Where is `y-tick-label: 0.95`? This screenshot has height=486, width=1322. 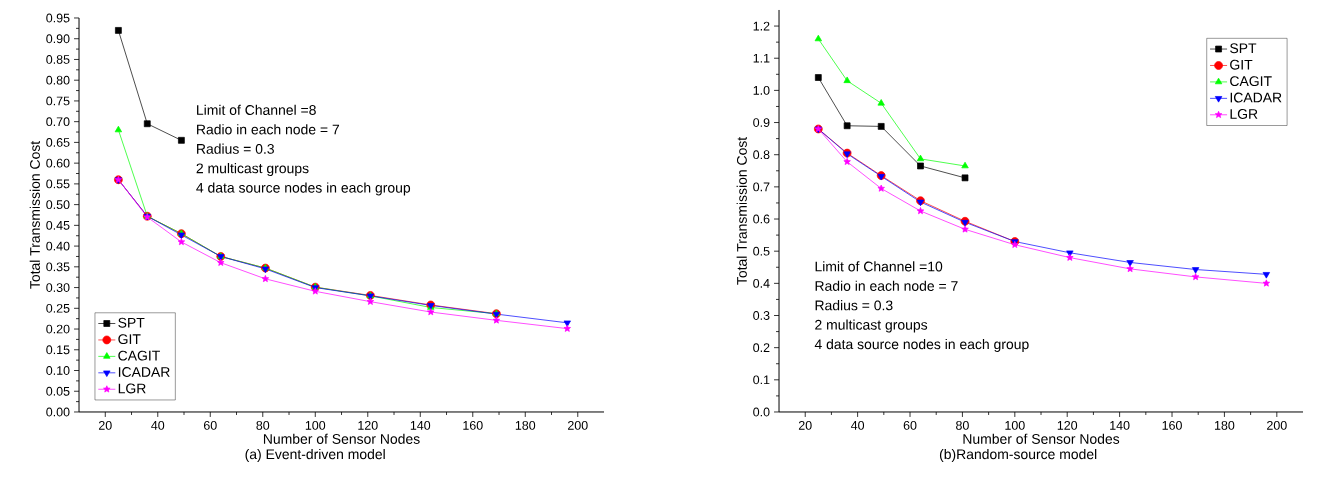 y-tick-label: 0.95 is located at coordinates (58, 18).